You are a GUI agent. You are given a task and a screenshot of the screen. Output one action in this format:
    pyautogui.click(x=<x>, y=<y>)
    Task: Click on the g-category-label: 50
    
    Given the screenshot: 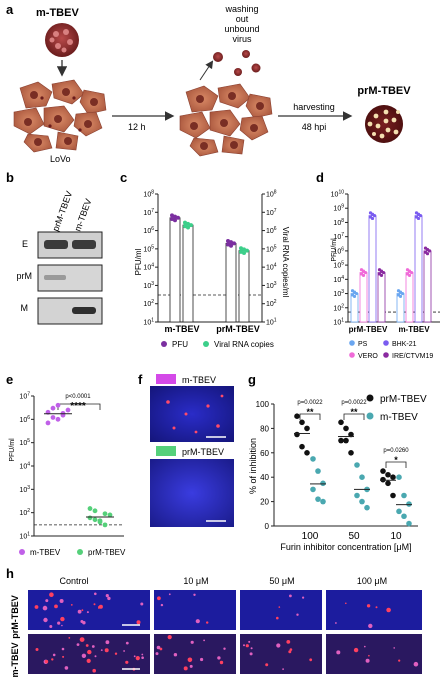 What is the action you would take?
    pyautogui.click(x=354, y=536)
    